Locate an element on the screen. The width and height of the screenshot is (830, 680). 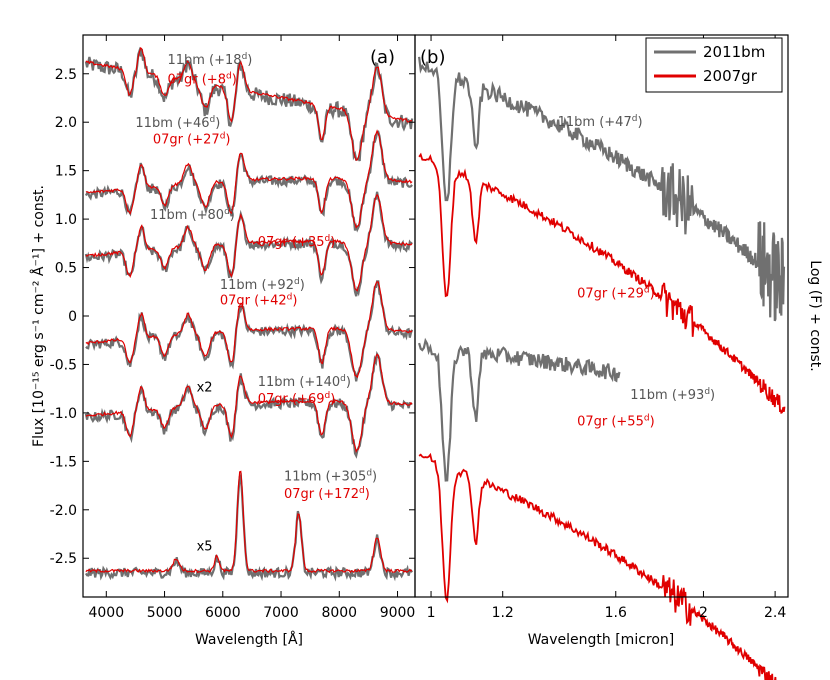
panel-a-annotation-epoch: (+80 is located at coordinates (208, 215).